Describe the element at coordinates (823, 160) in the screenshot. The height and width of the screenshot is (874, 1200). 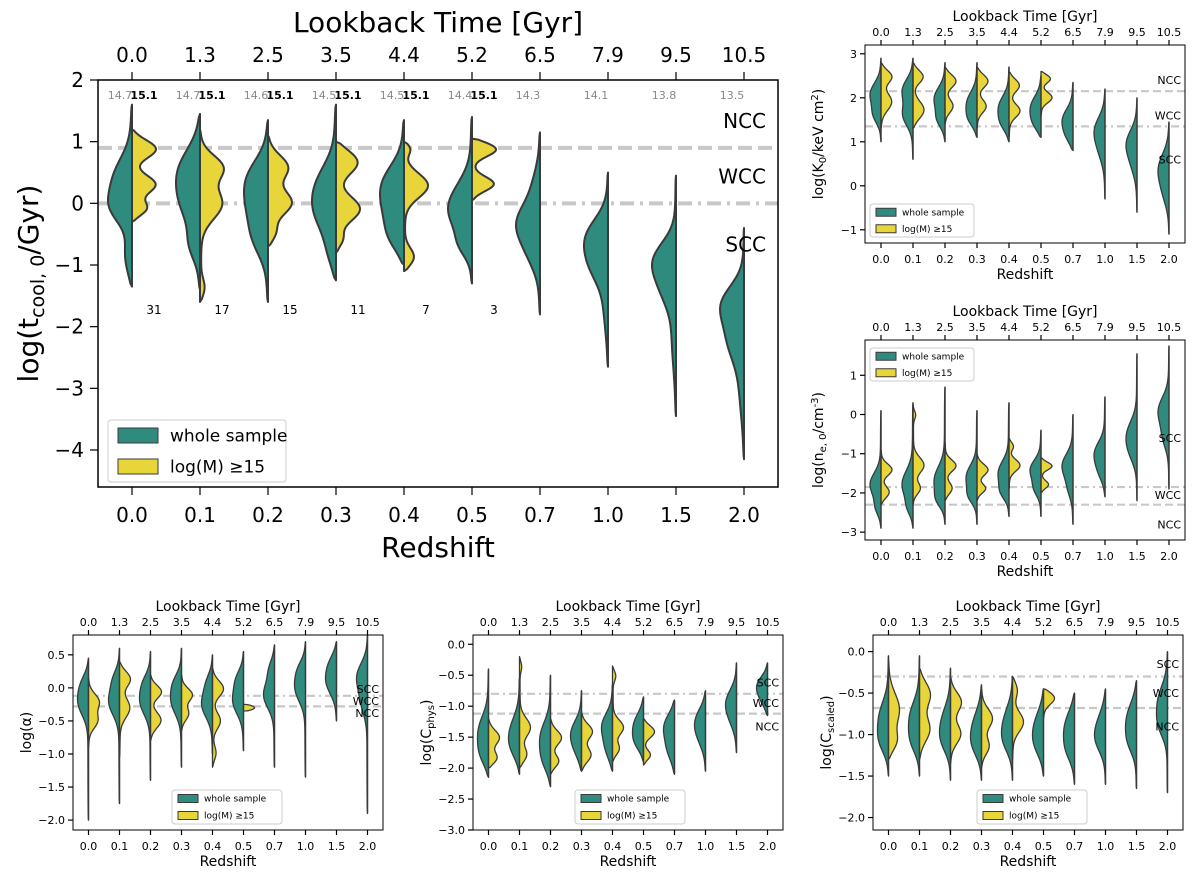
I see `y-axis-label-part: 0` at that location.